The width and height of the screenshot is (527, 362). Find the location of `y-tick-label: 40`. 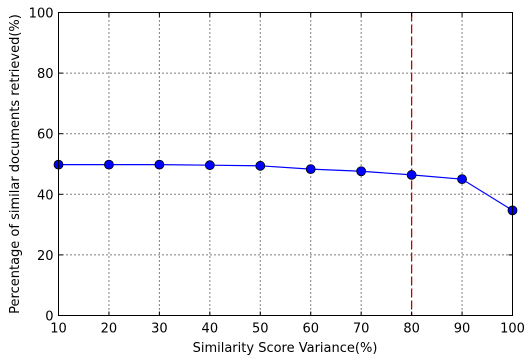

y-tick-label: 40 is located at coordinates (45, 195).